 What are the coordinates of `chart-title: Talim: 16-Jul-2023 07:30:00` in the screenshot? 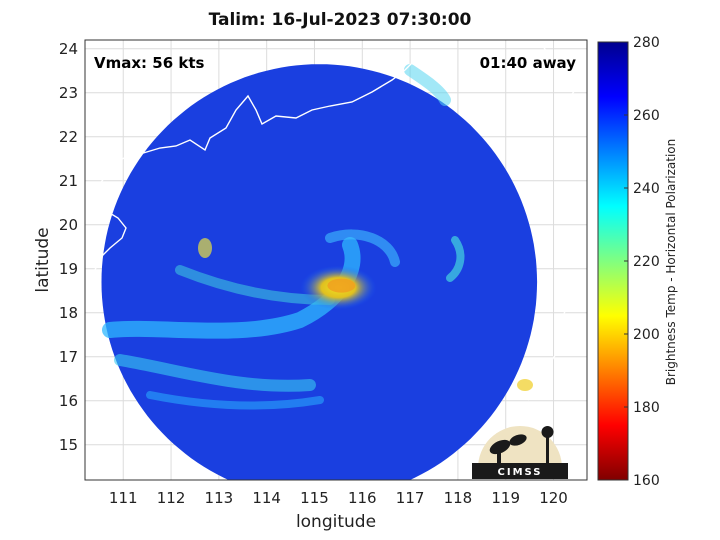 It's located at (340, 20).